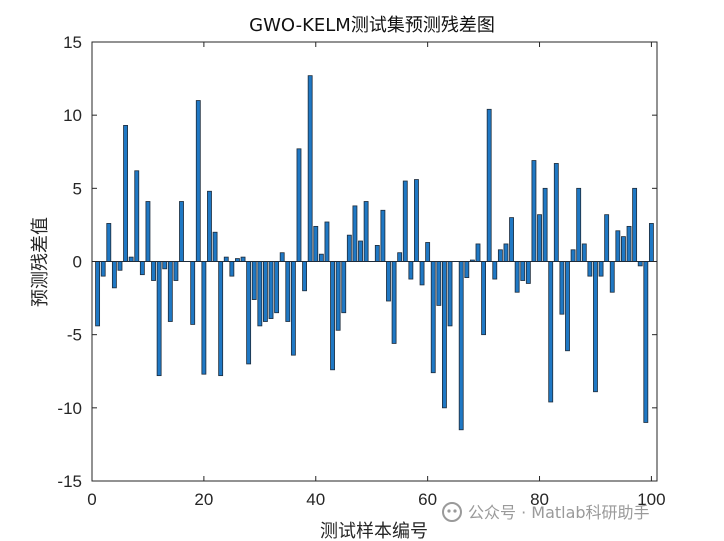 This screenshot has height=541, width=724. I want to click on y-tick-label: -15, so click(69, 481).